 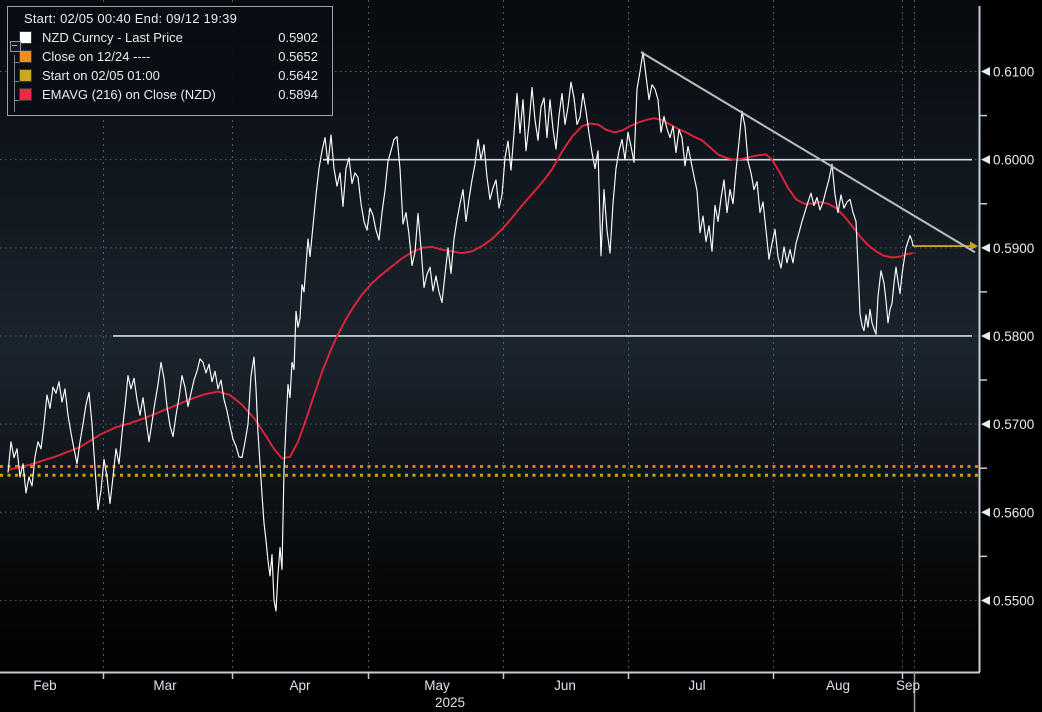 I want to click on legend-value: 0.5902, so click(x=298, y=37).